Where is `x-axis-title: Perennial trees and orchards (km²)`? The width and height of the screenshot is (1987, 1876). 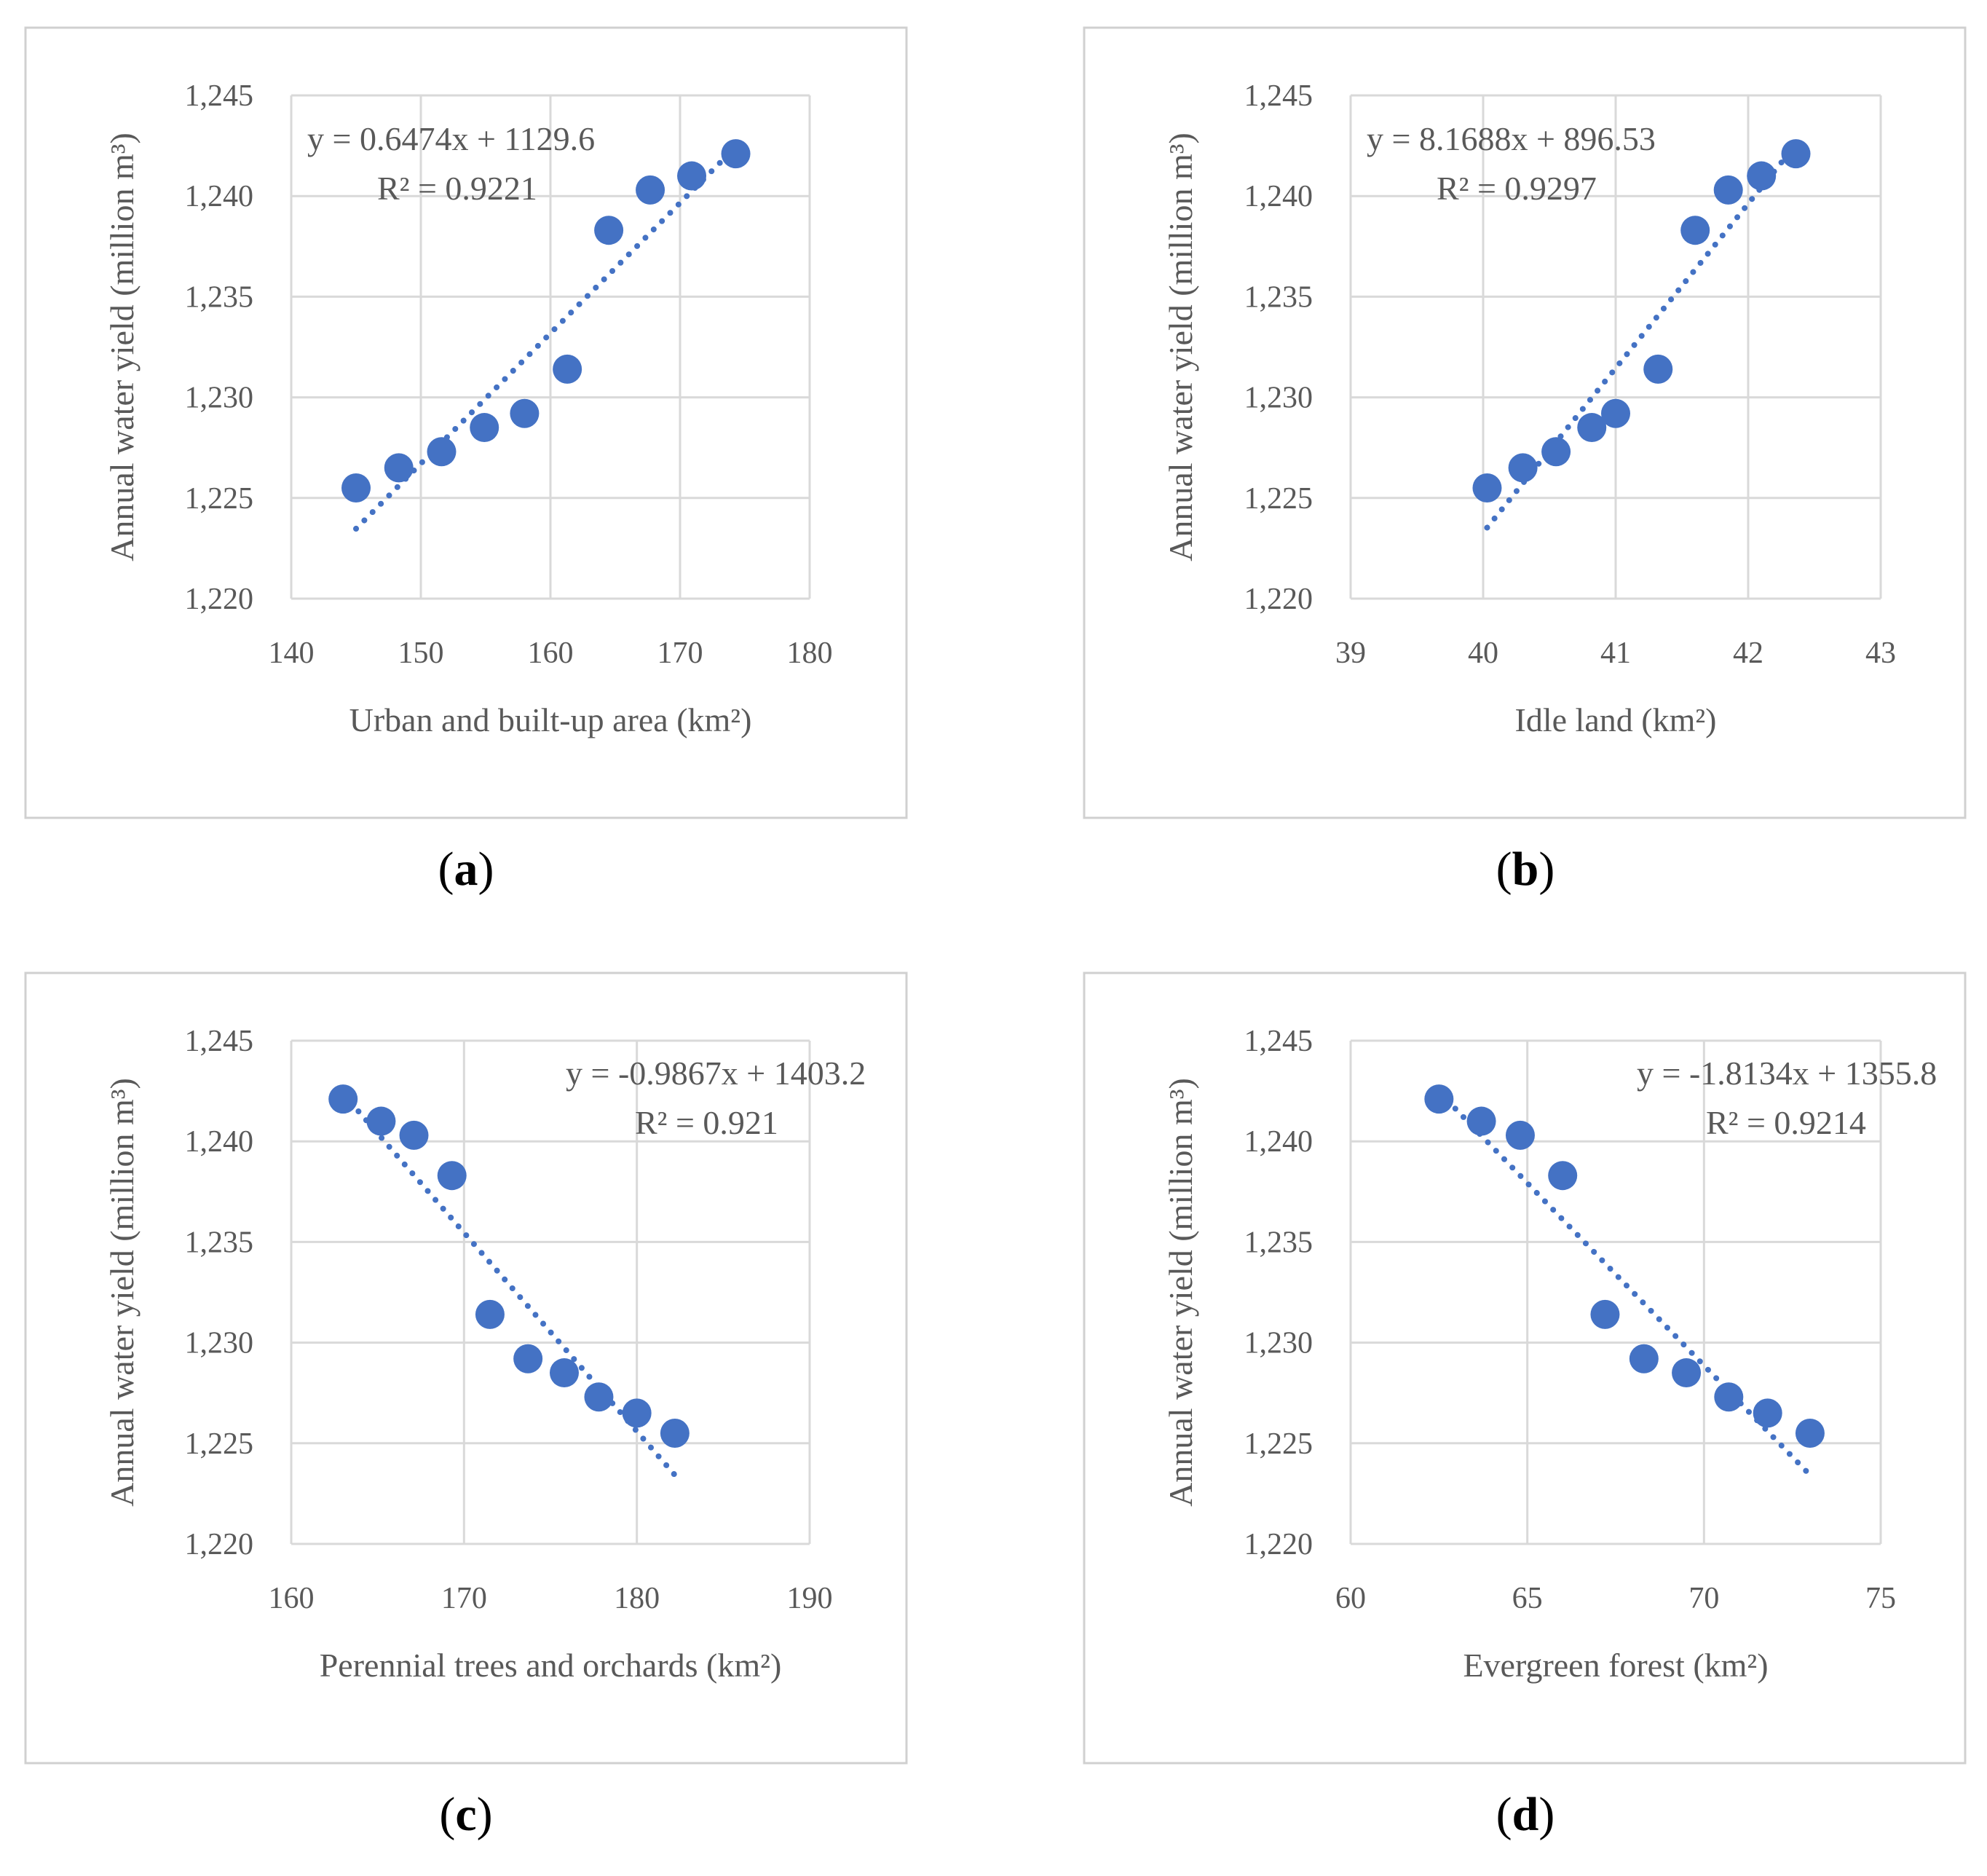
x-axis-title: Perennial trees and orchards (km²) is located at coordinates (551, 1665).